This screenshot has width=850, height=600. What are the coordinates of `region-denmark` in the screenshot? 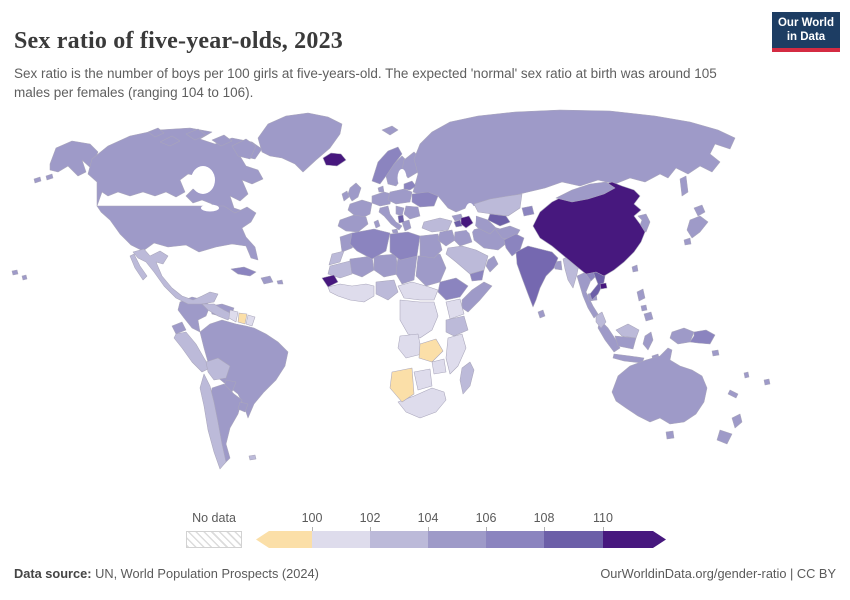 It's located at (381, 189).